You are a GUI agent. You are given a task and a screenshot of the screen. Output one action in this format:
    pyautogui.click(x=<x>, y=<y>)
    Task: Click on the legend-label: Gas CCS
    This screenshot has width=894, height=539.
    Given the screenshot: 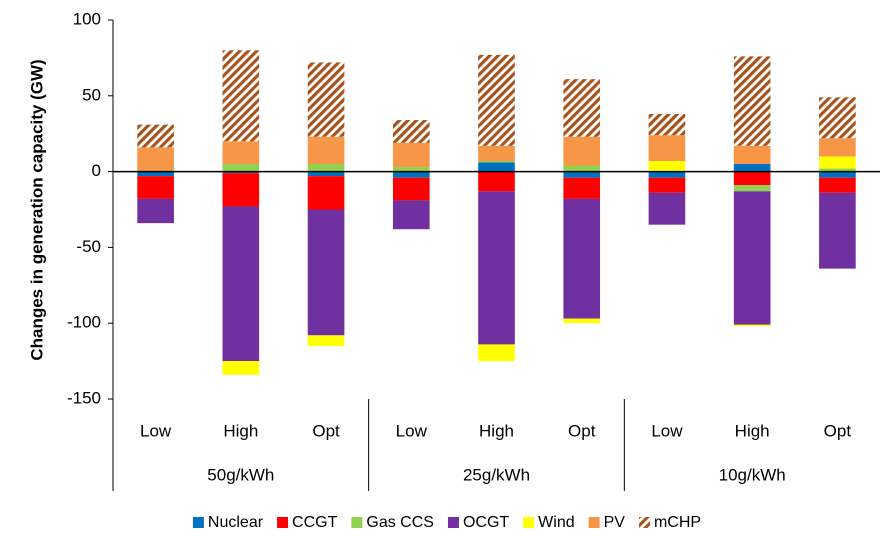 What is the action you would take?
    pyautogui.click(x=400, y=522)
    